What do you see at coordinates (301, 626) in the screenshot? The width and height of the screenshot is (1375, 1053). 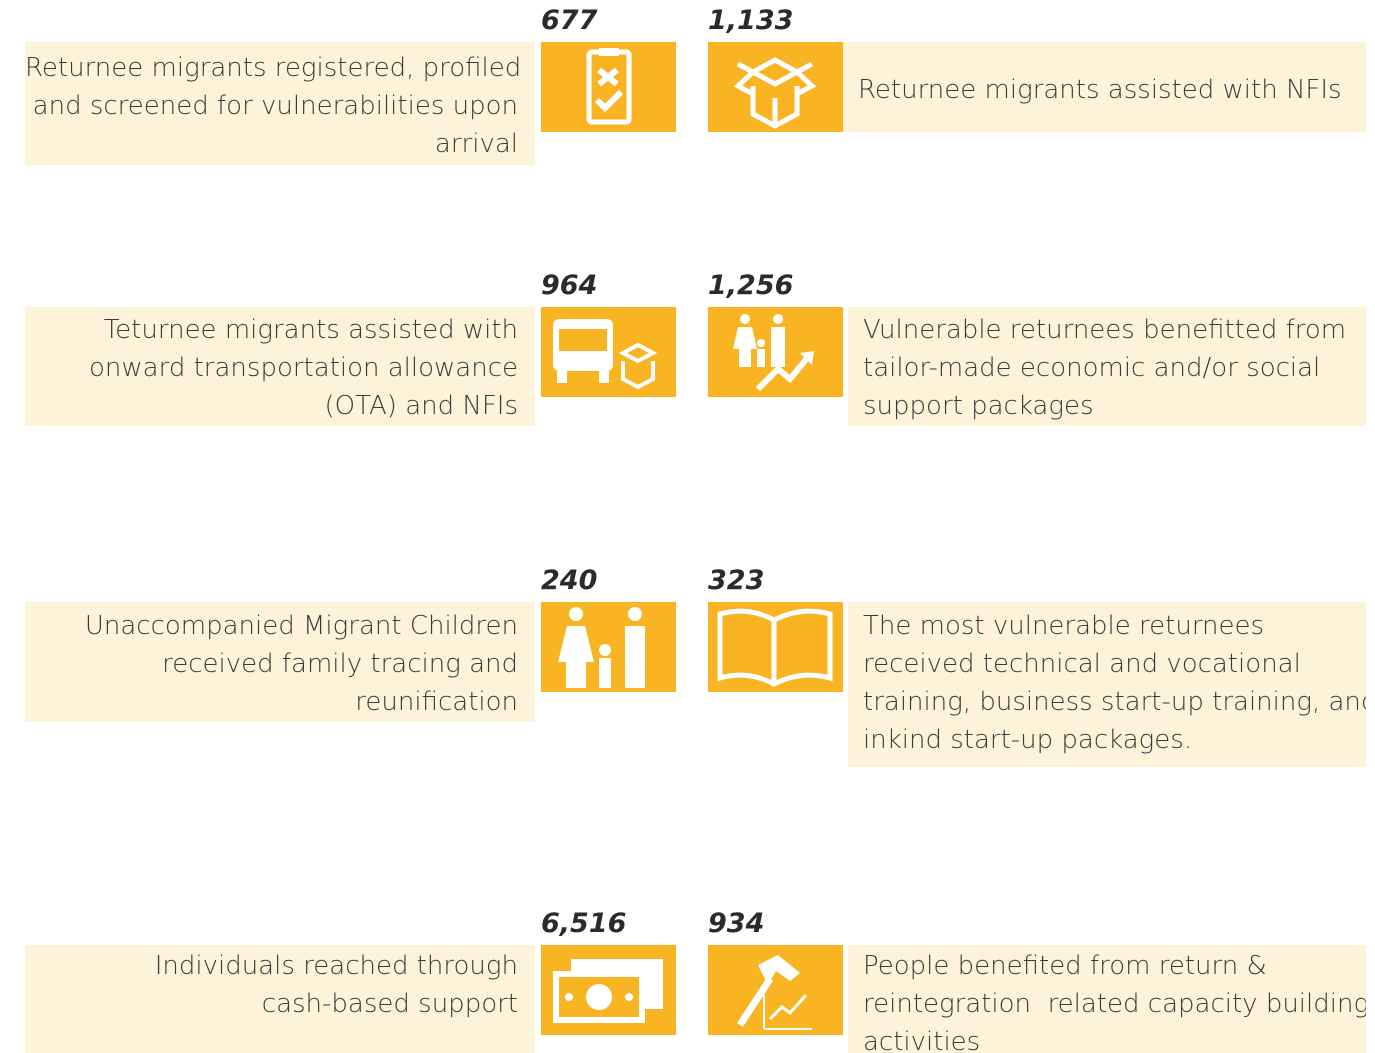 I see `description-line: Unaccompanied Migrant Children` at bounding box center [301, 626].